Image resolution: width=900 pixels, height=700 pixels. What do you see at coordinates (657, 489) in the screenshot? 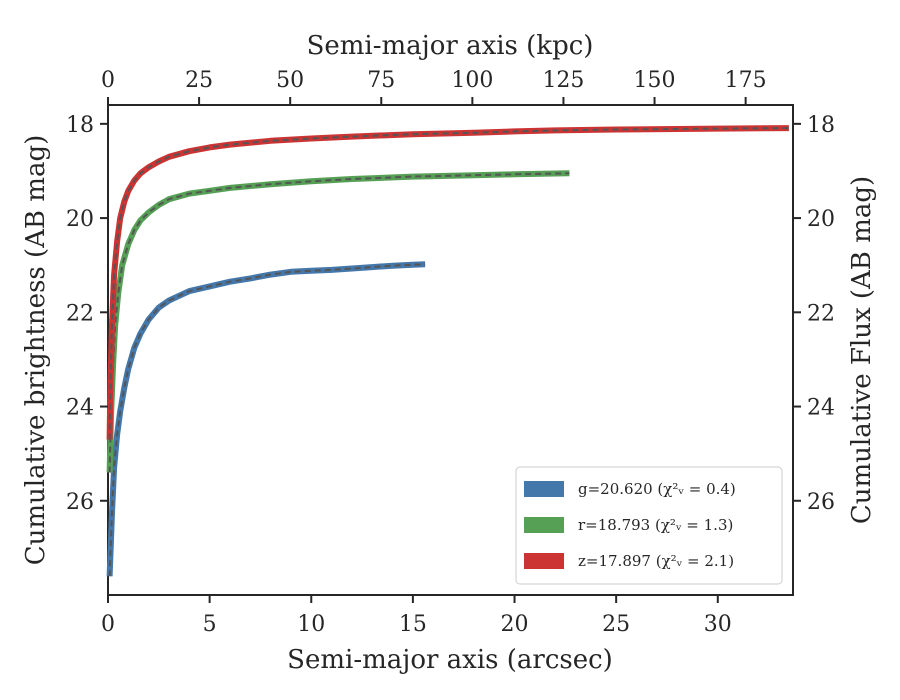
I see `legend-label-g: g=20.620 (χ²ᵥ = 0.4)` at bounding box center [657, 489].